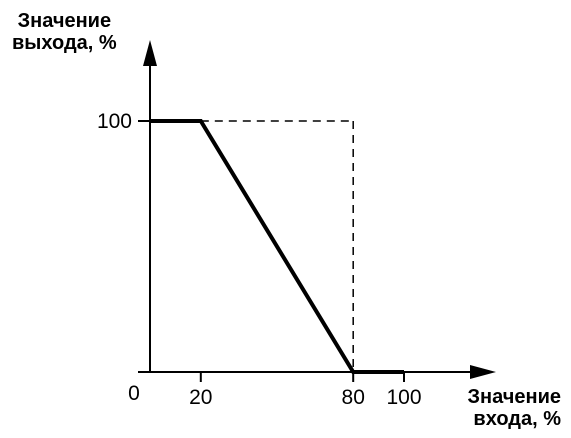 Image resolution: width=571 pixels, height=438 pixels. Describe the element at coordinates (200, 397) in the screenshot. I see `x-tick-label-20: 20` at that location.